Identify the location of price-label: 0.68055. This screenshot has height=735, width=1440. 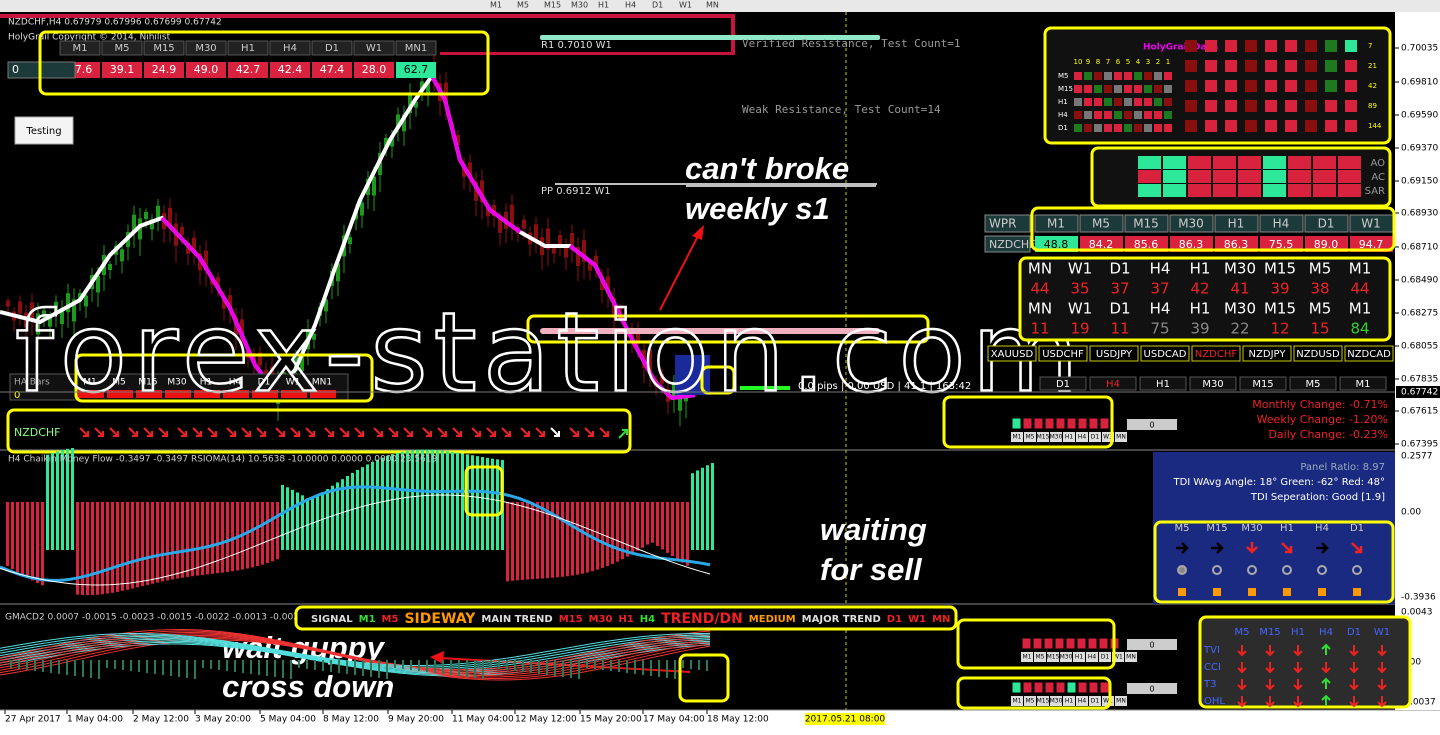
(1419, 347).